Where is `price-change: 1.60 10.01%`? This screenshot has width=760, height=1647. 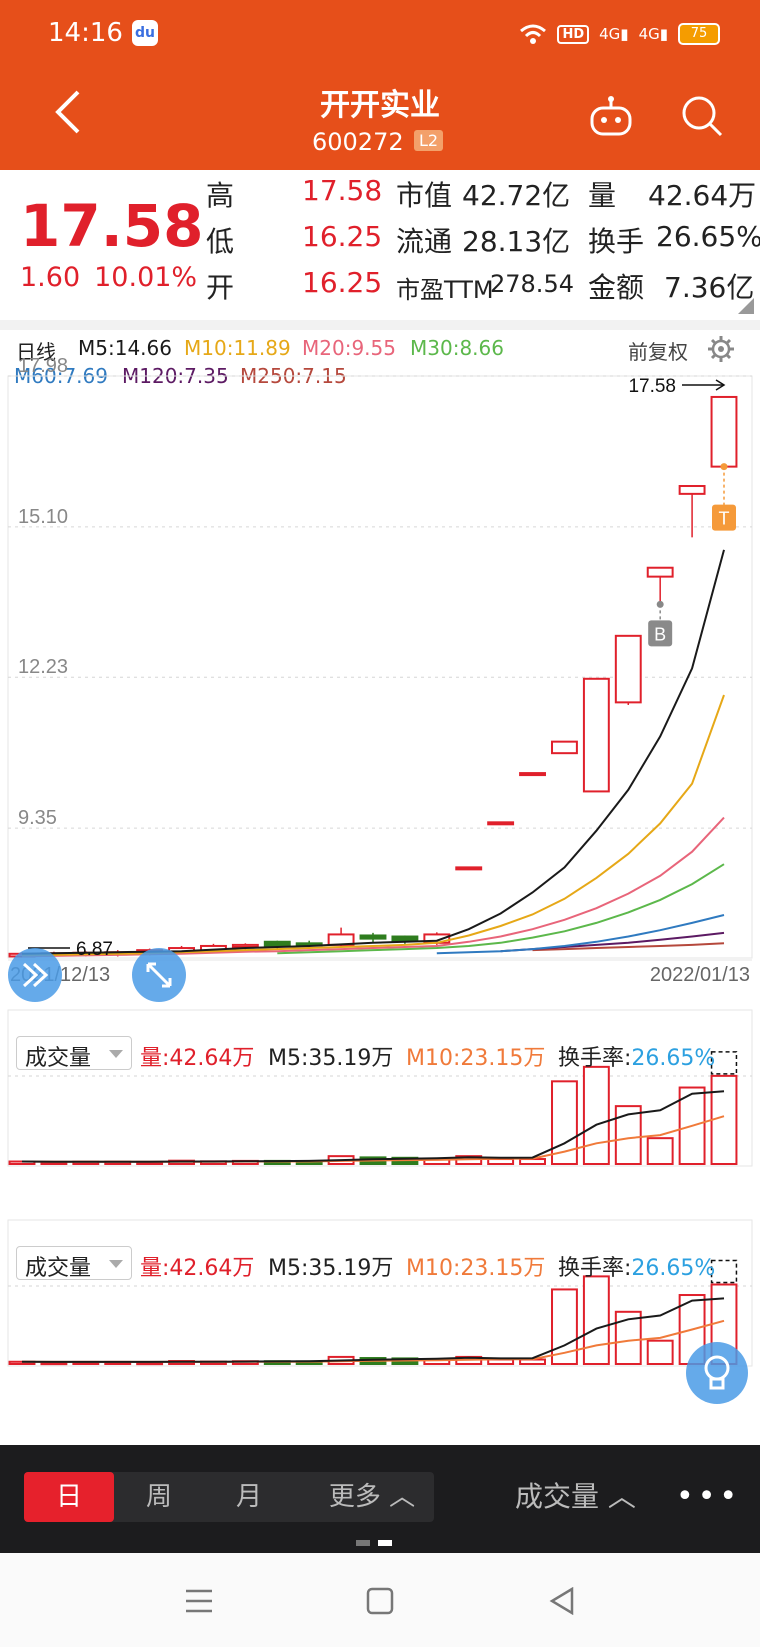
price-change: 1.60 10.01% is located at coordinates (115, 277).